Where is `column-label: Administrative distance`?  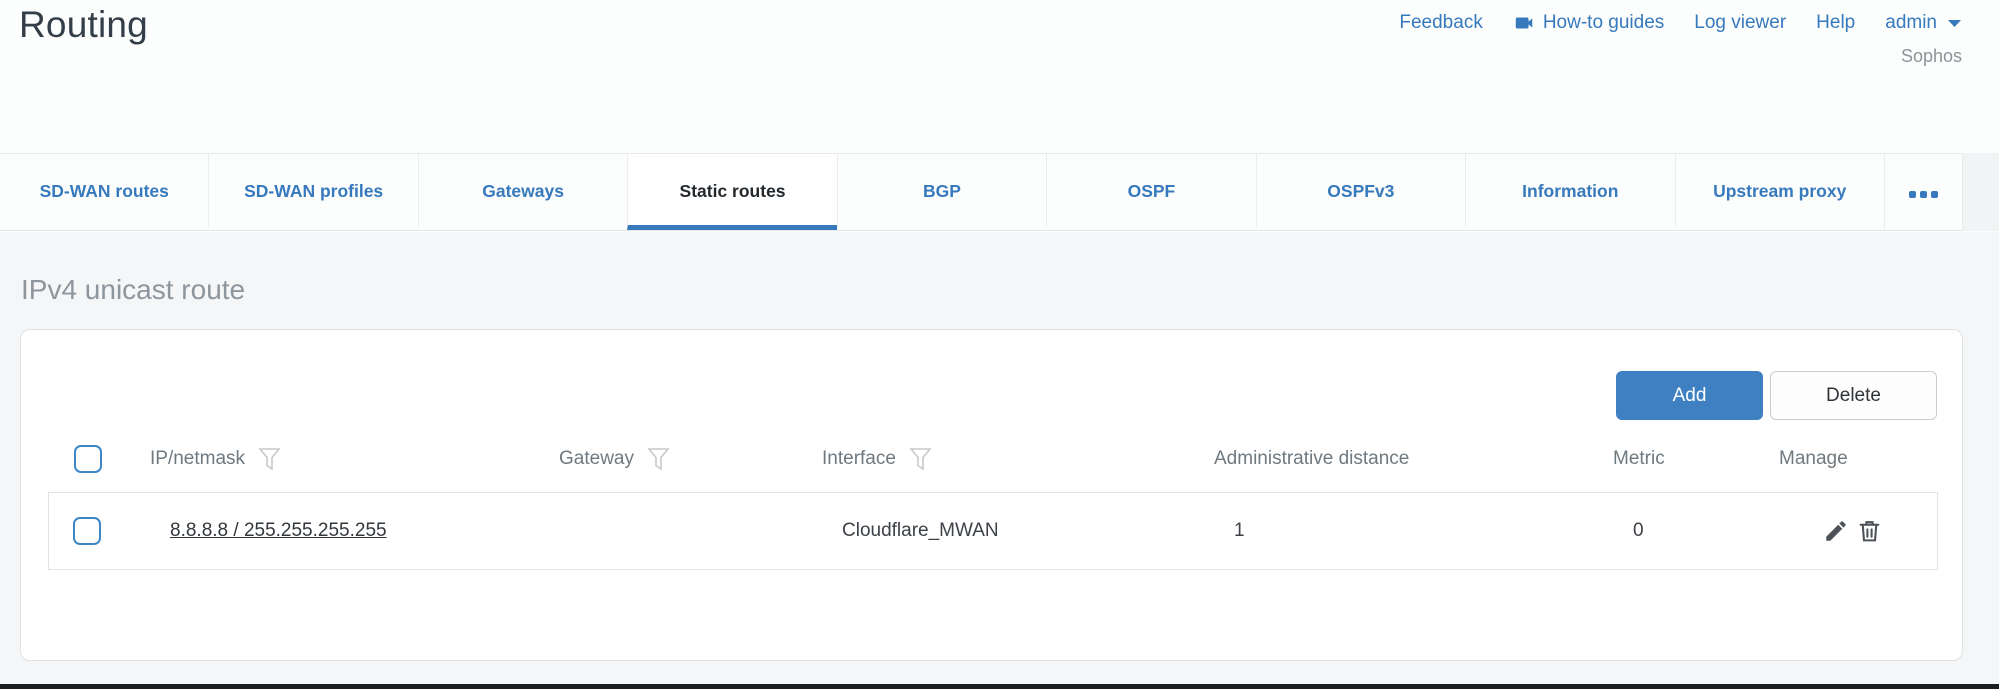
column-label: Administrative distance is located at coordinates (1312, 458).